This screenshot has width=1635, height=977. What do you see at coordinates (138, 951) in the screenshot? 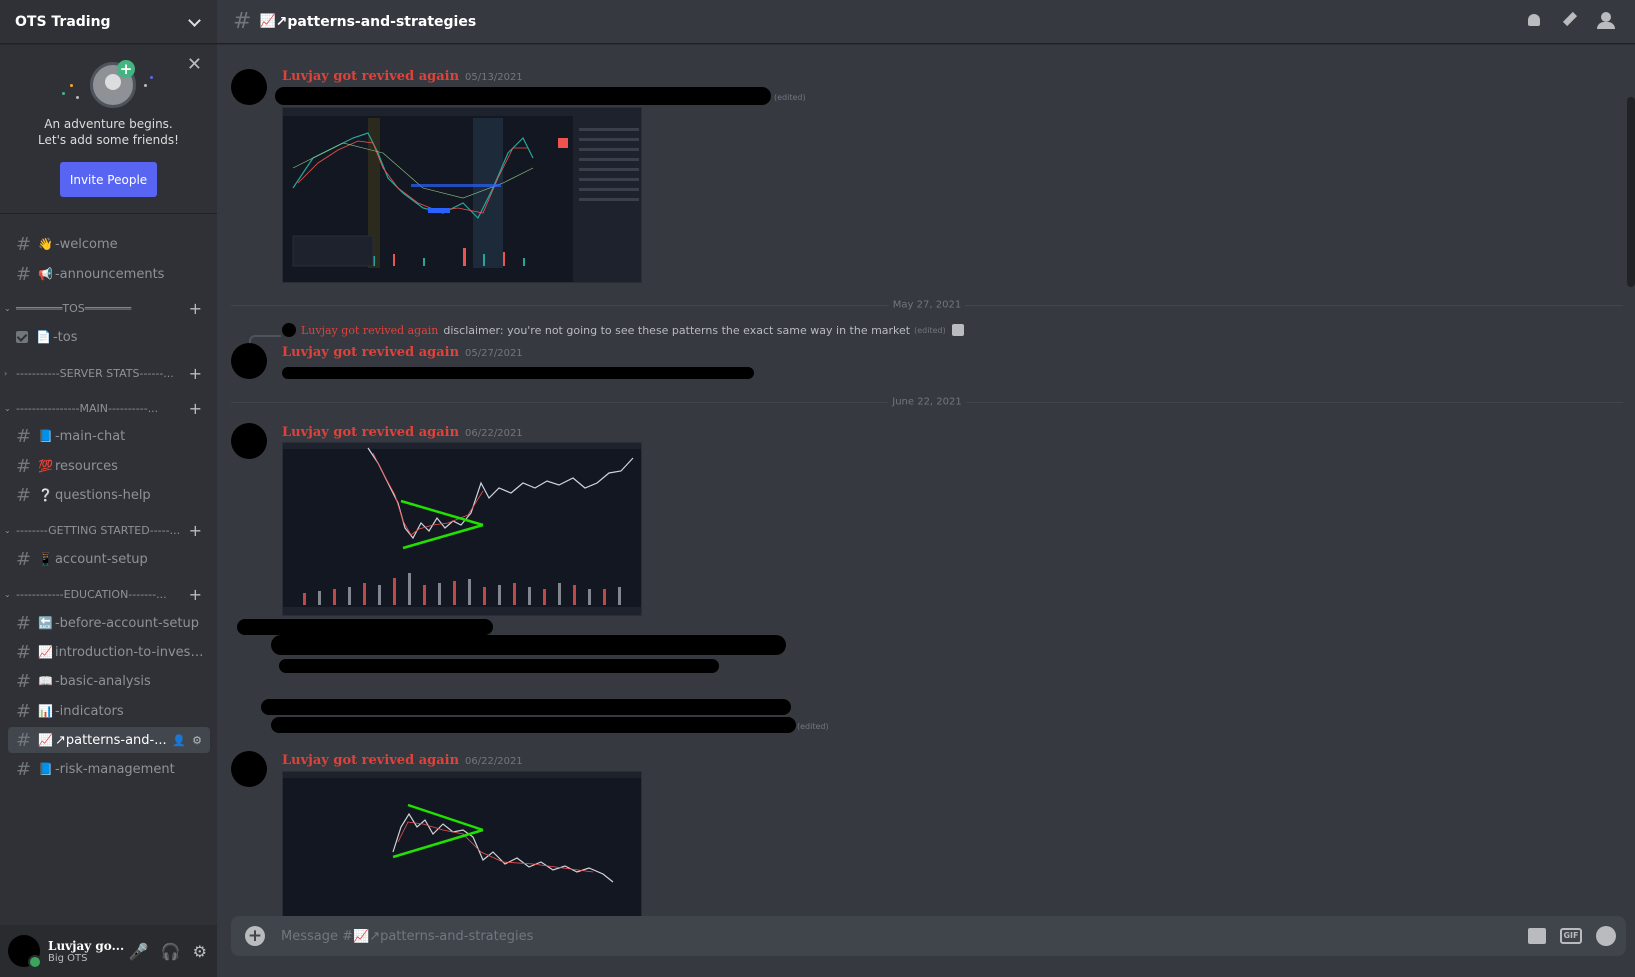
I see `mute-icon: 🎤` at bounding box center [138, 951].